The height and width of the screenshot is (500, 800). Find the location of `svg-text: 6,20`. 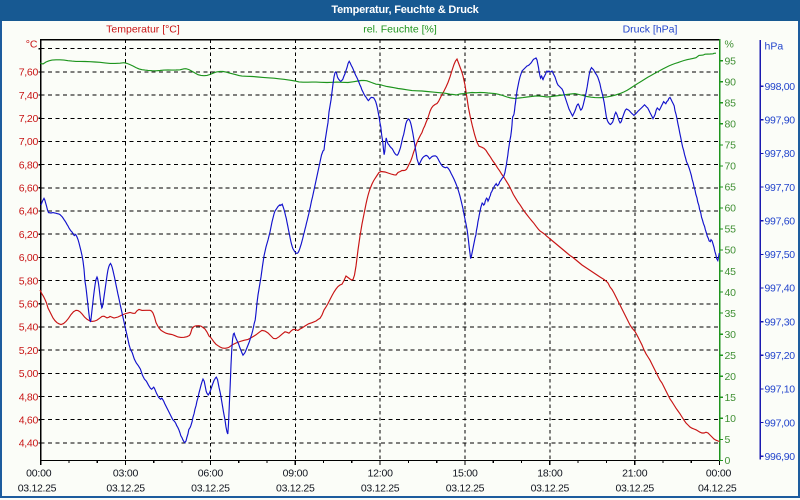

svg-text: 6,20 is located at coordinates (29, 235).